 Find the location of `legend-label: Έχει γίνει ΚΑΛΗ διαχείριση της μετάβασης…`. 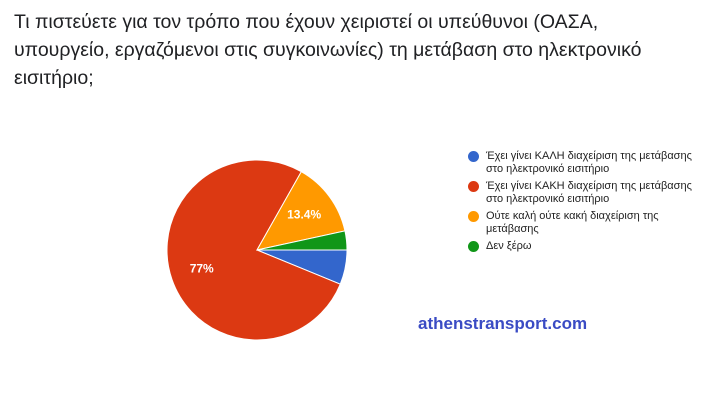

legend-label: Έχει γίνει ΚΑΛΗ διαχείριση της μετάβασης… is located at coordinates (589, 162).